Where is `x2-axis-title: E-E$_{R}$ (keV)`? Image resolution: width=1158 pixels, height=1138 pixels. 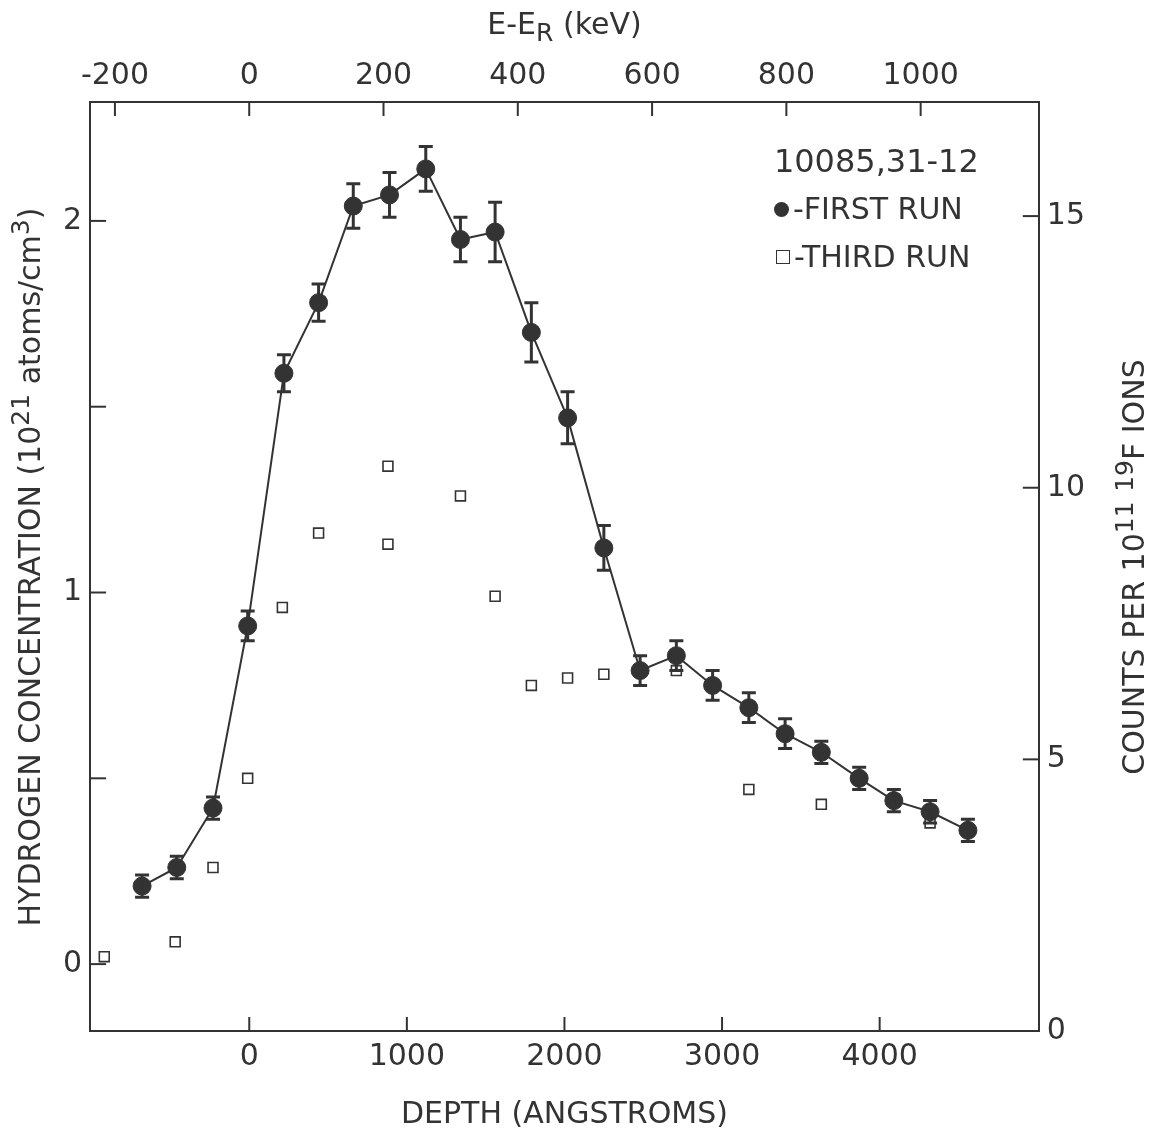
x2-axis-title: E-E$_{R}$ (keV) is located at coordinates (564, 26).